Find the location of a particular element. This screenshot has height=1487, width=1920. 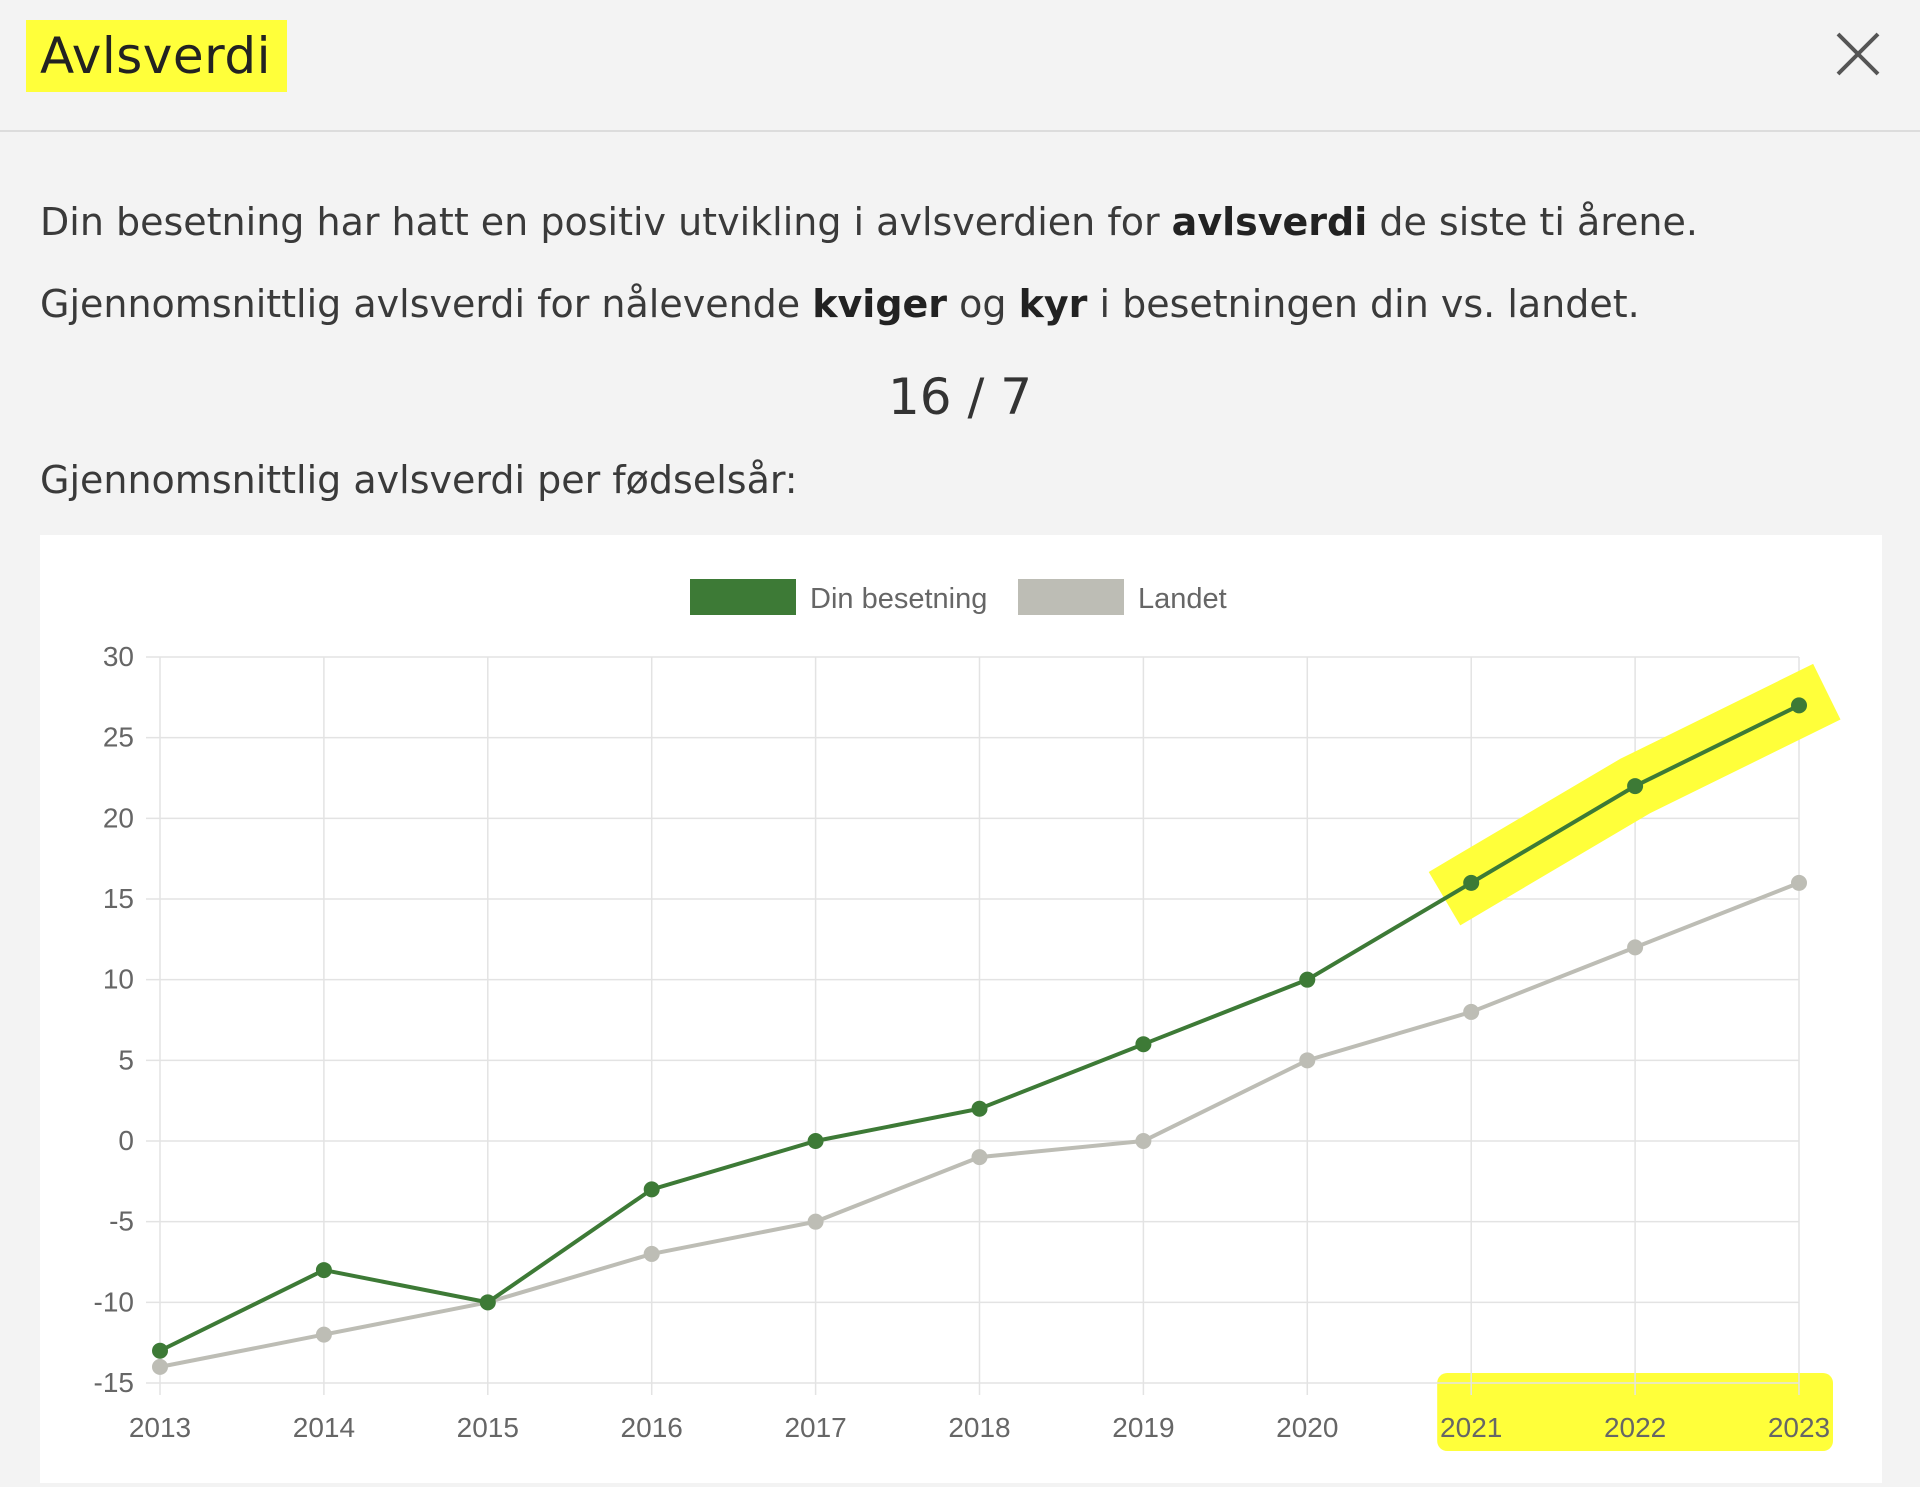

legend-label: Din besetning is located at coordinates (898, 599).